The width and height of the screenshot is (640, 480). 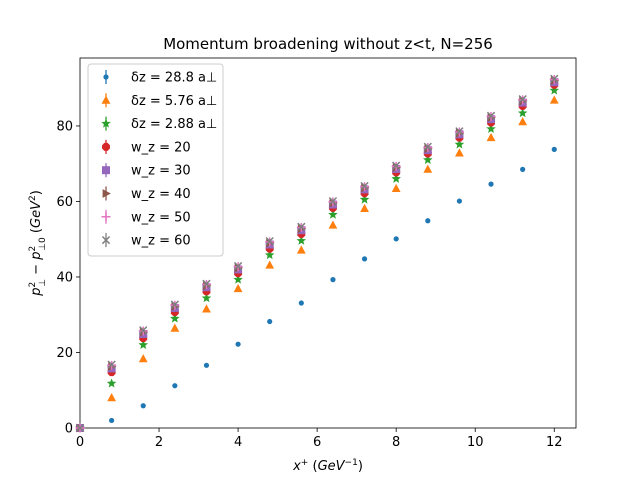 I want to click on legend-label: w_z = 30, so click(x=161, y=171).